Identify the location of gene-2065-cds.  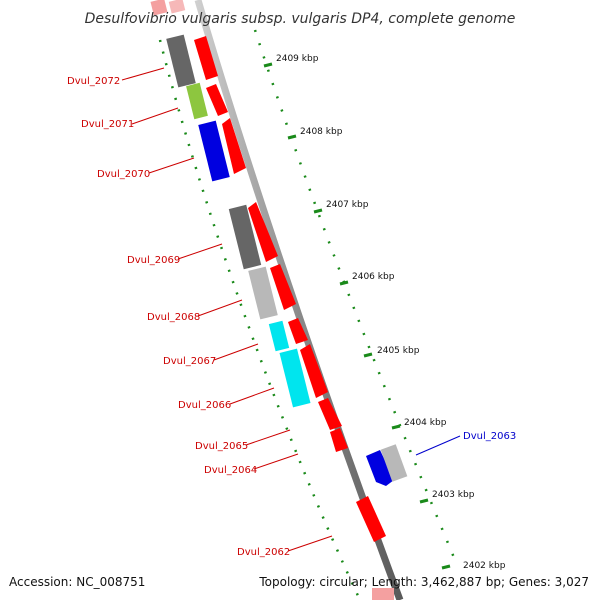
(330, 414).